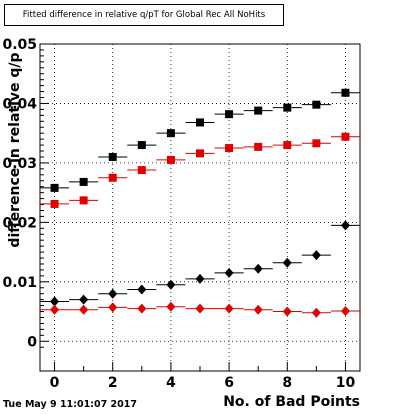 This screenshot has width=400, height=414. What do you see at coordinates (55, 383) in the screenshot?
I see `x-tick-label: 0` at bounding box center [55, 383].